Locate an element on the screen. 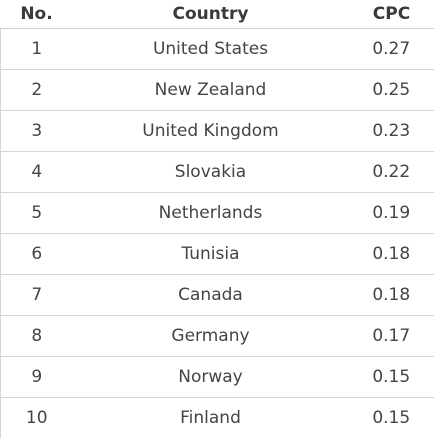 The image size is (434, 444). table-row: 7 Canada 0.18 is located at coordinates (217, 295).